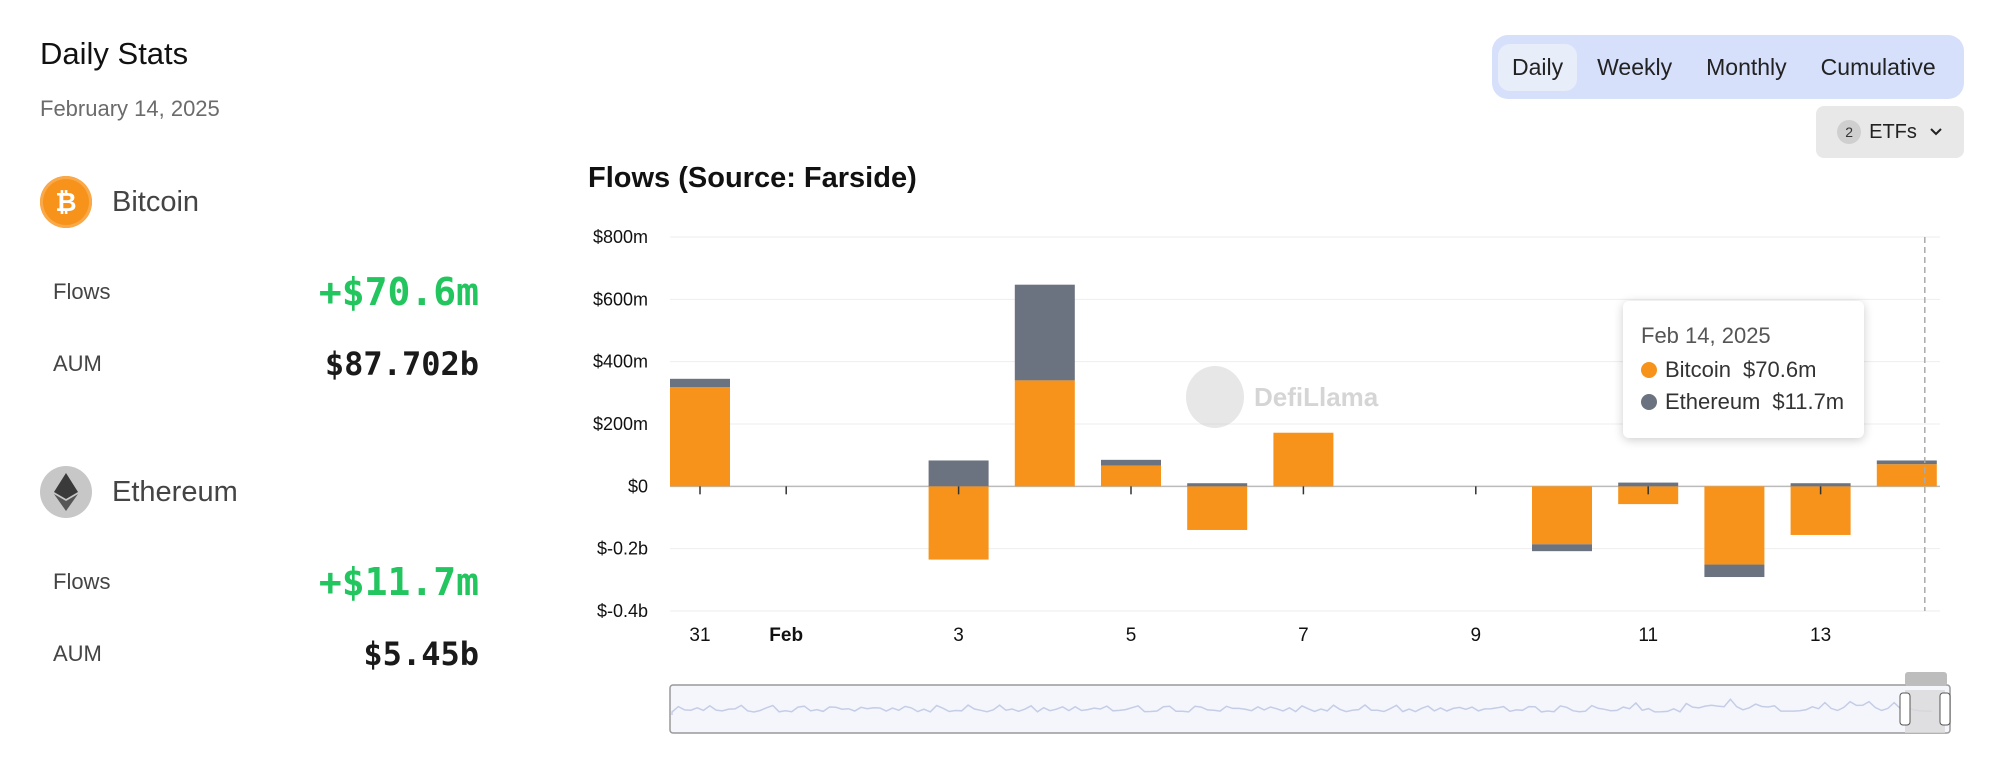 The width and height of the screenshot is (2000, 768). I want to click on x-tick-label: 3, so click(958, 635).